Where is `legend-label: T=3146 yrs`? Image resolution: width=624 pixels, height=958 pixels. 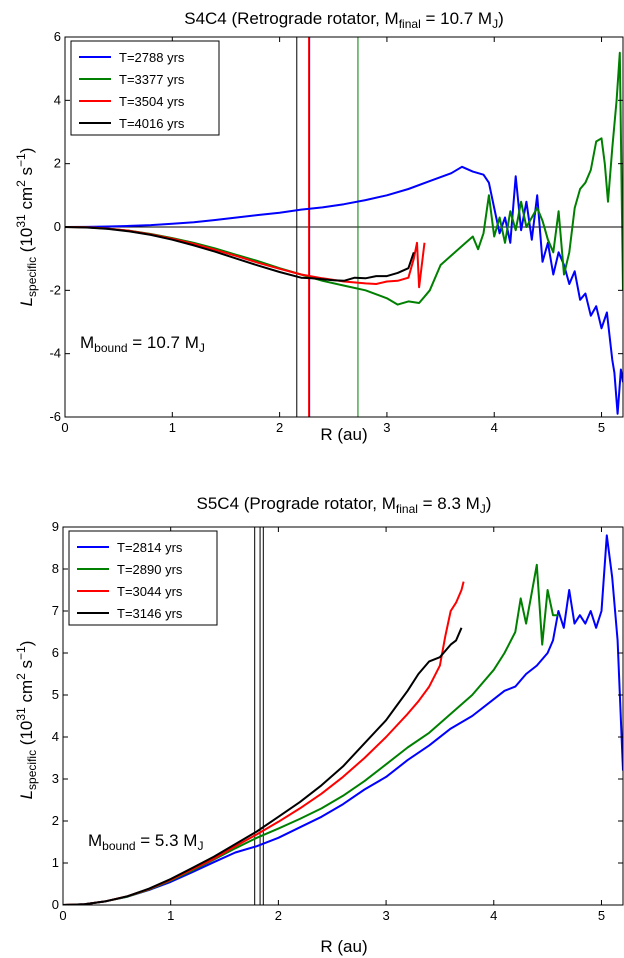 legend-label: T=3146 yrs is located at coordinates (150, 613).